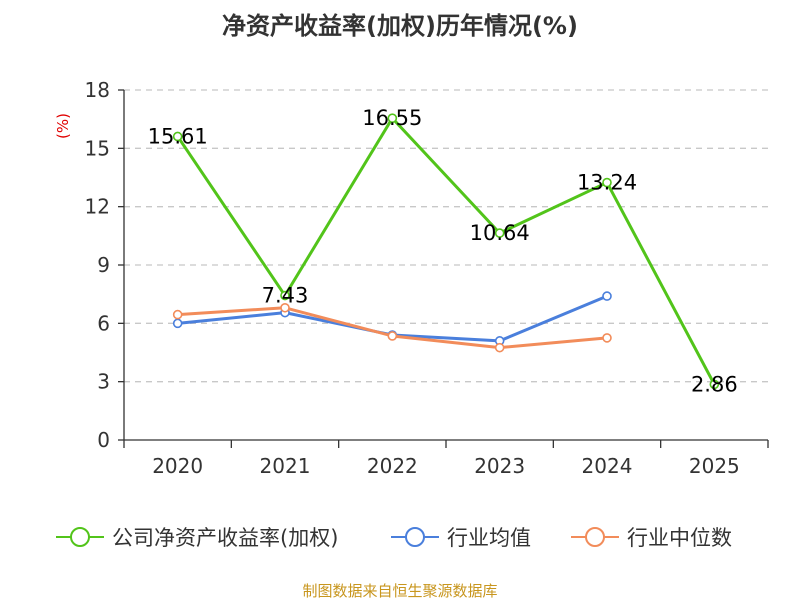  I want to click on data-label: 15.61, so click(178, 136).